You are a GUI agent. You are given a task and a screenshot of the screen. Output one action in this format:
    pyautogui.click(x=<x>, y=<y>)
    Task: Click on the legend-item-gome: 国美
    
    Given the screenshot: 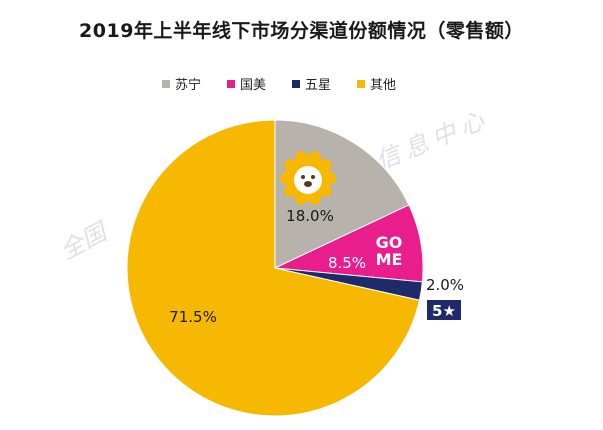 What is the action you would take?
    pyautogui.click(x=246, y=83)
    